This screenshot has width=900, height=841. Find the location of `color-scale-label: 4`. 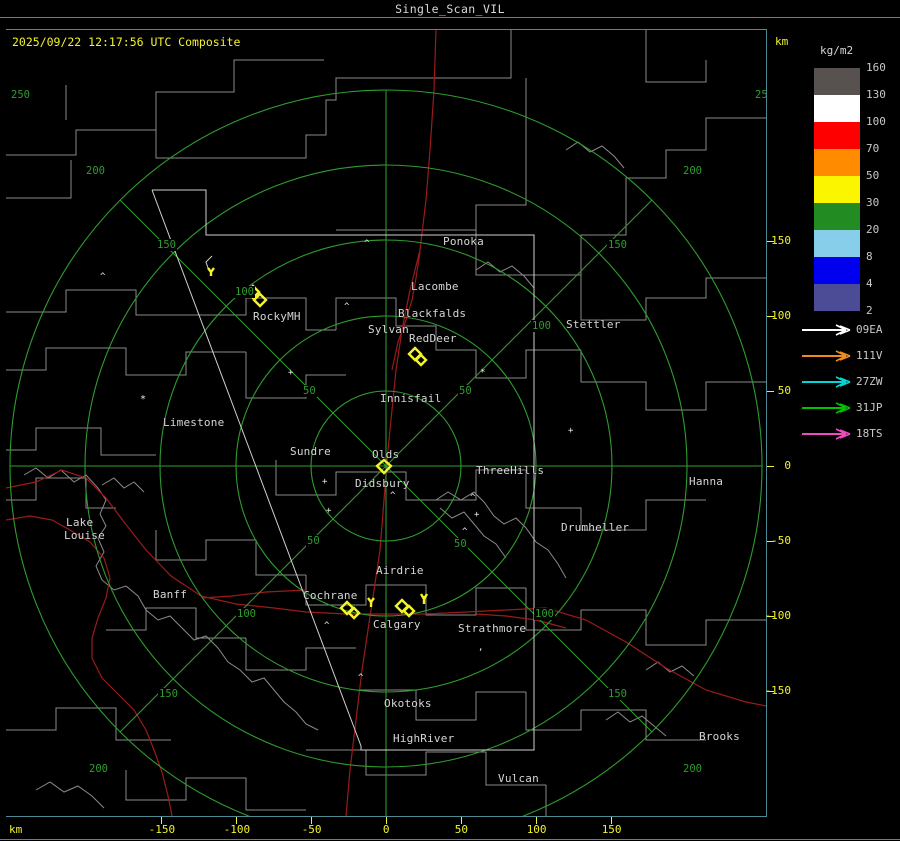

color-scale-label: 4 is located at coordinates (869, 283).